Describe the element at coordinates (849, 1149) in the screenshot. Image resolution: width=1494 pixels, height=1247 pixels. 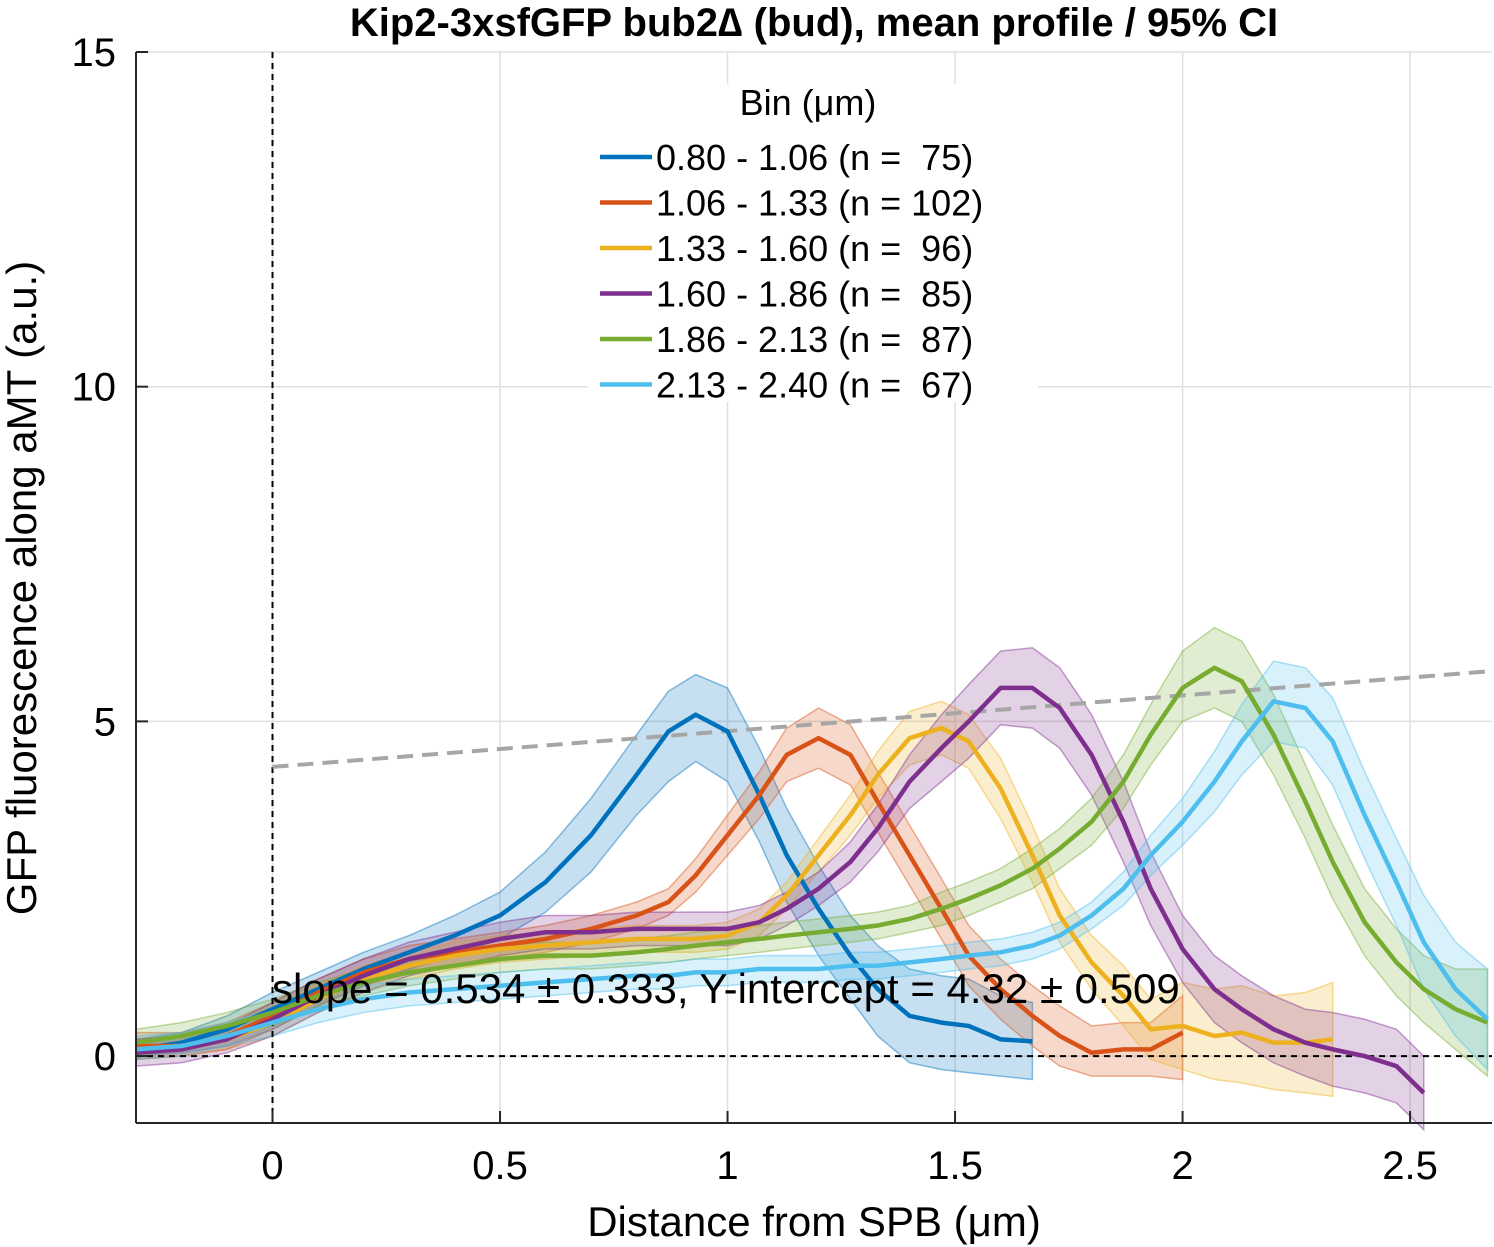
I see `x-ticks: 0 0.5 1 1.5 2 2.5` at that location.